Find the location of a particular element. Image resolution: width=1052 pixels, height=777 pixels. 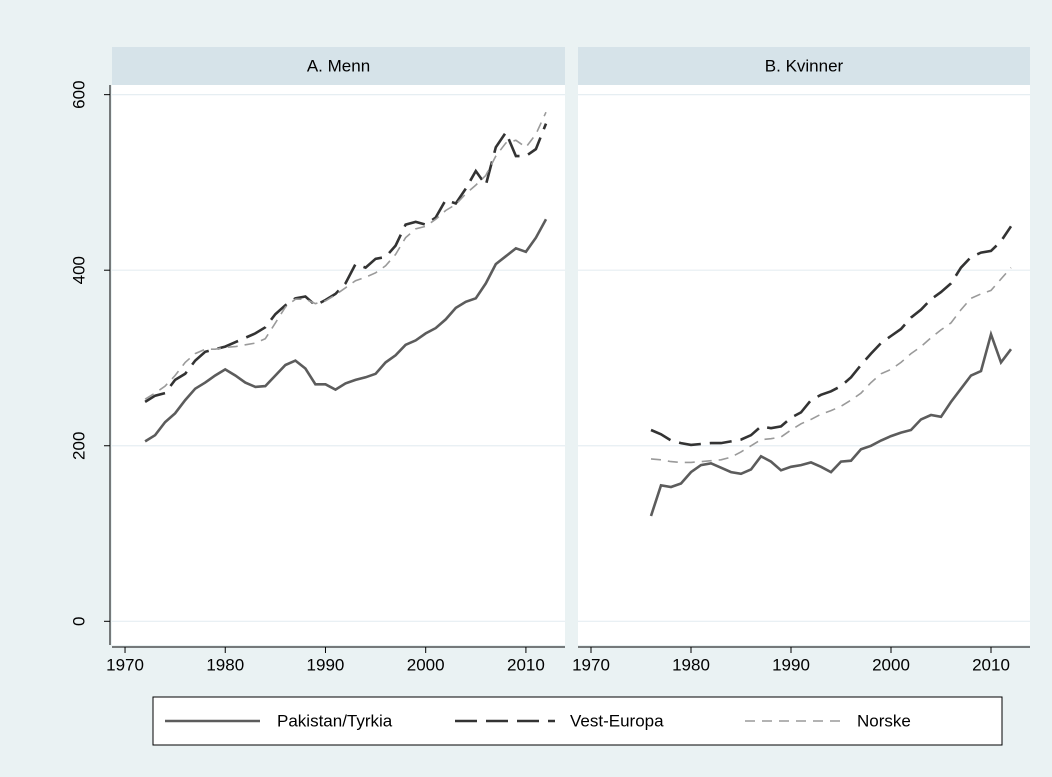

y-tick-label: 400 is located at coordinates (78, 270).